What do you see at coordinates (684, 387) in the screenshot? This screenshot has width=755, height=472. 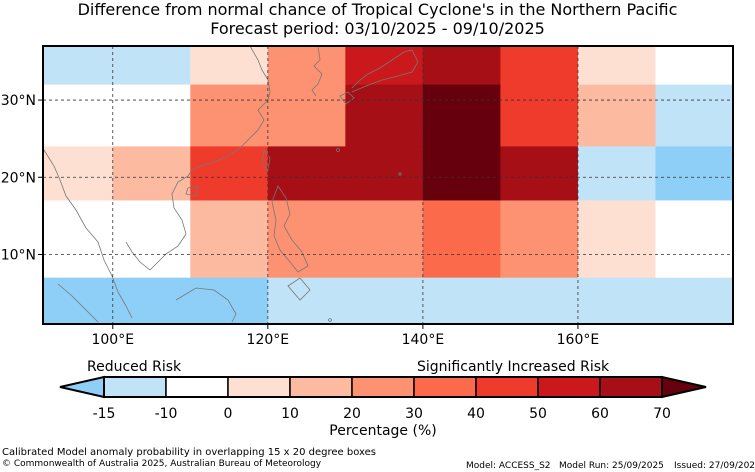 I see `colorbar-extend-high` at bounding box center [684, 387].